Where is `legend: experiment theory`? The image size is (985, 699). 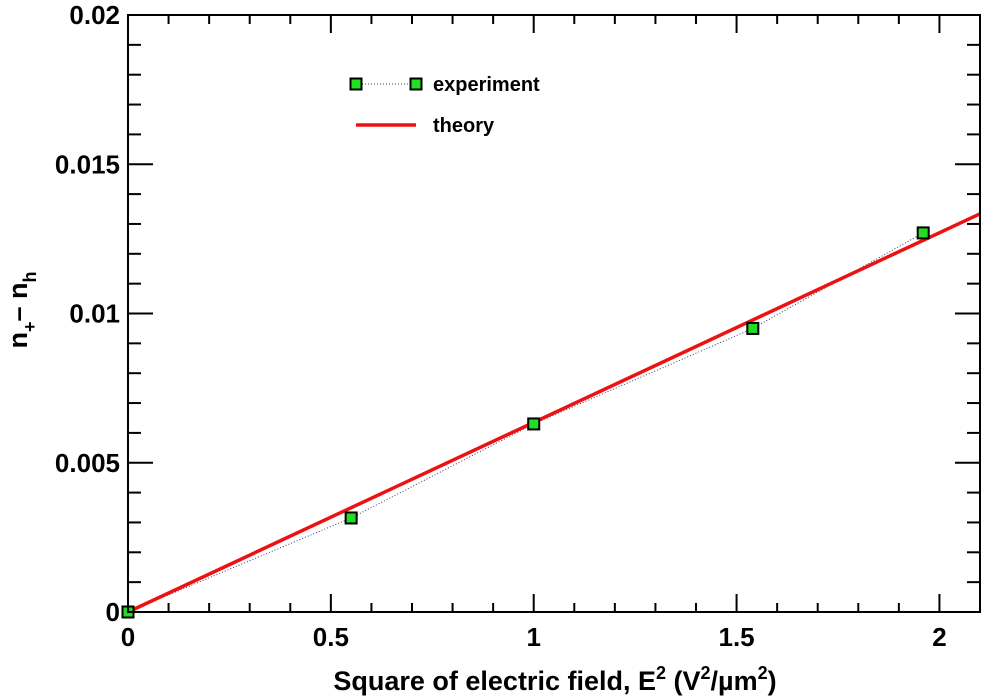 legend: experiment theory is located at coordinates (444, 105).